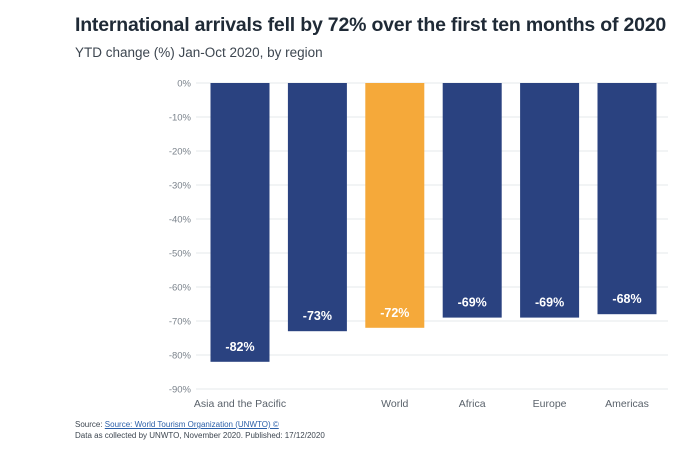 The width and height of the screenshot is (700, 459). Describe the element at coordinates (180, 186) in the screenshot. I see `y-tick-label: -30%` at that location.